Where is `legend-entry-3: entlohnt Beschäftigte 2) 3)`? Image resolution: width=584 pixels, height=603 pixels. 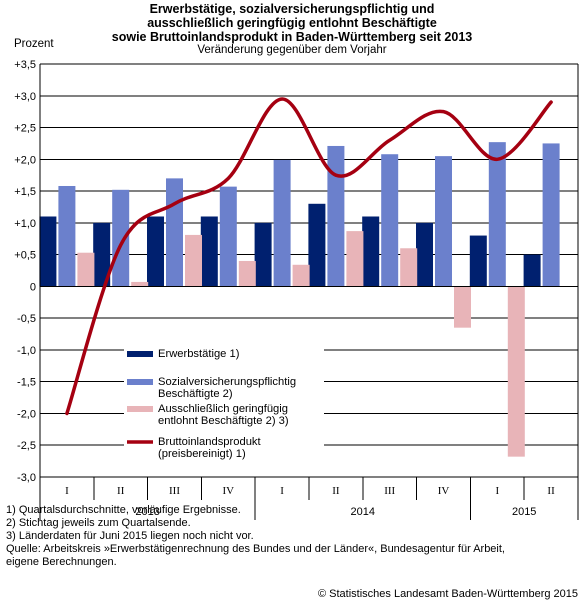 legend-entry-3: entlohnt Beschäftigte 2) 3) is located at coordinates (223, 421).